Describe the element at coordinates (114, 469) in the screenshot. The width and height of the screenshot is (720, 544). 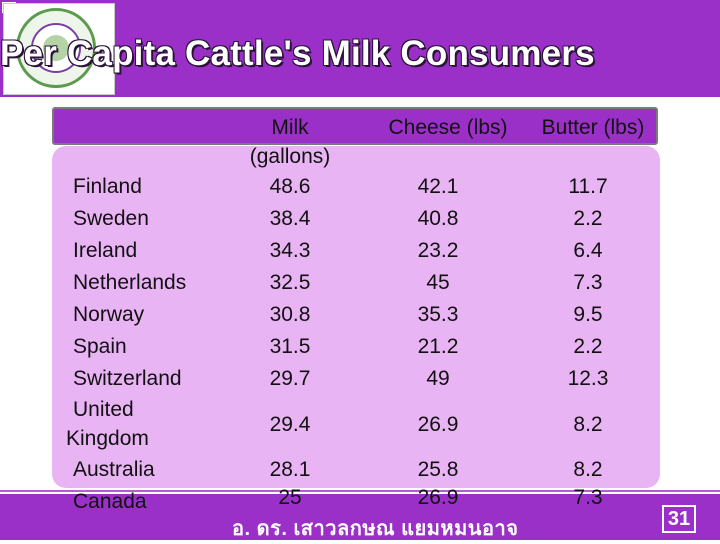
I see `table-row-country: Australia` at that location.